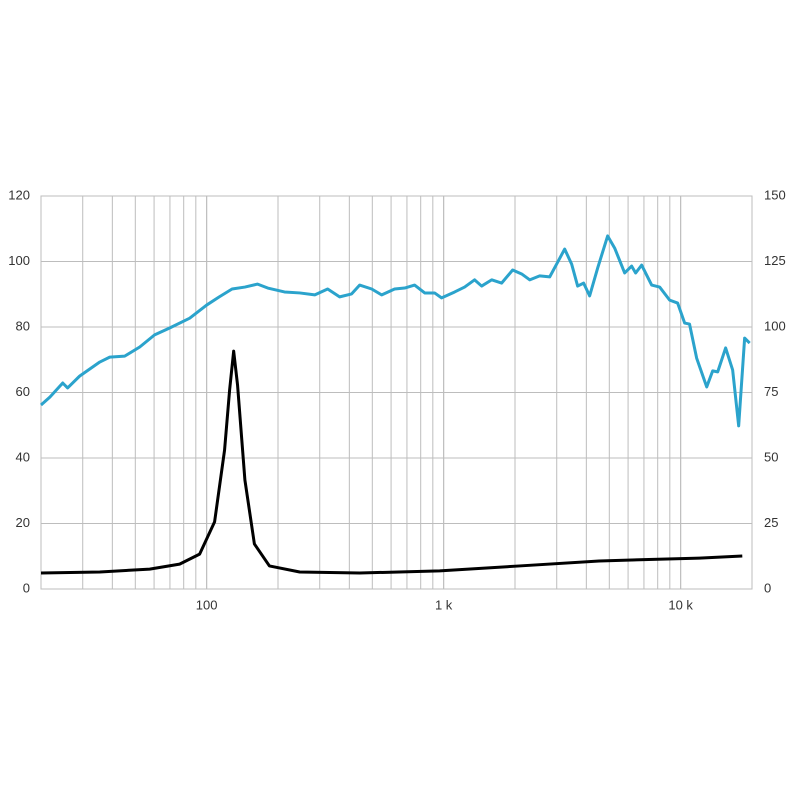 This screenshot has height=805, width=800. Describe the element at coordinates (23, 325) in the screenshot. I see `y-tick-label: 80` at that location.